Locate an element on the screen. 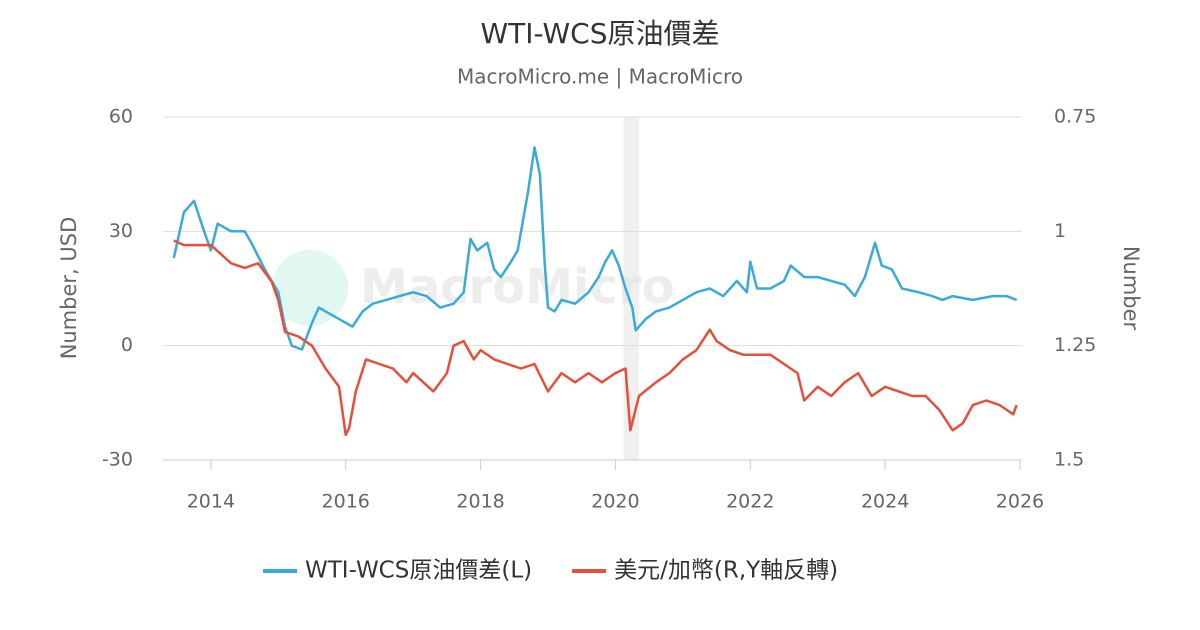 The width and height of the screenshot is (1200, 630). y-tick-label: -30 is located at coordinates (117, 460).